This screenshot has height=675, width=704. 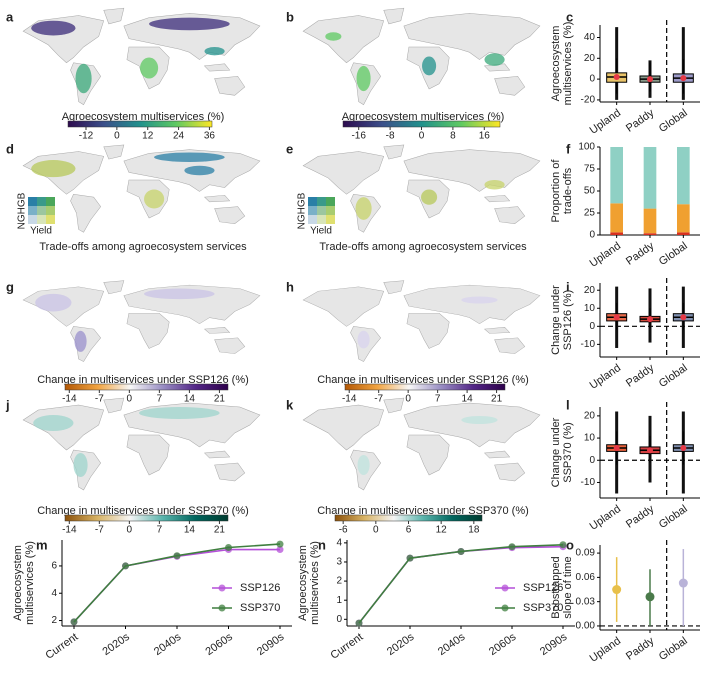 I want to click on colorbar-tick-label: 7, so click(x=438, y=399).